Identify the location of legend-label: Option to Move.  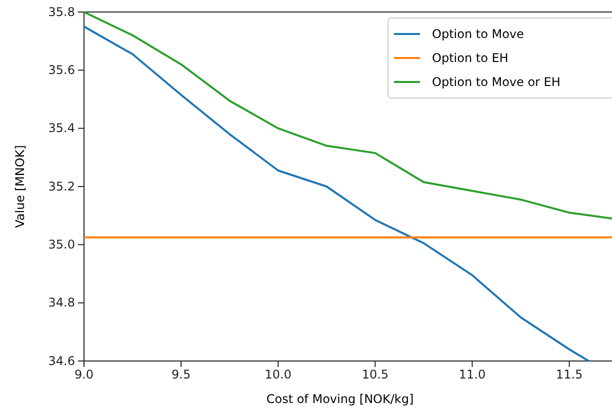
(478, 34).